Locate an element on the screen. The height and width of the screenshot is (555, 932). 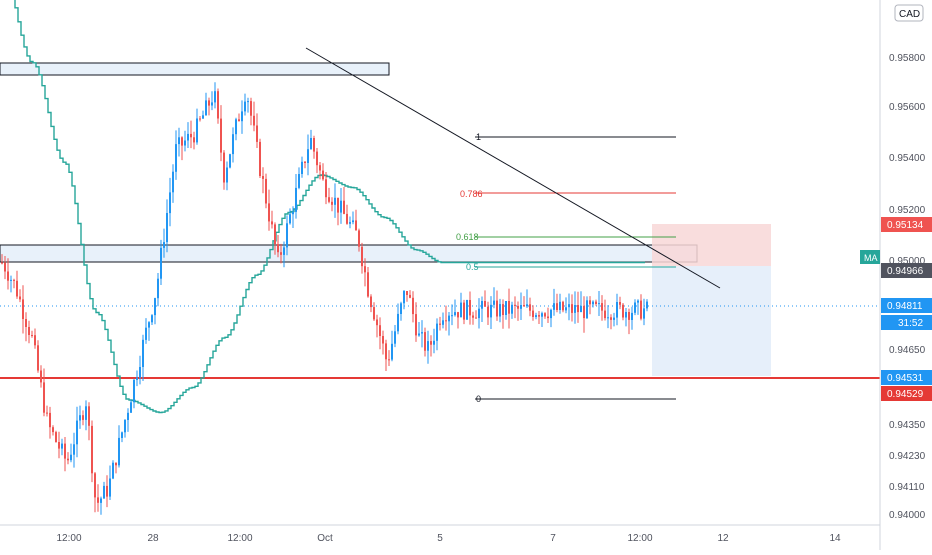
y-tick-label: 0.95400 is located at coordinates (907, 158).